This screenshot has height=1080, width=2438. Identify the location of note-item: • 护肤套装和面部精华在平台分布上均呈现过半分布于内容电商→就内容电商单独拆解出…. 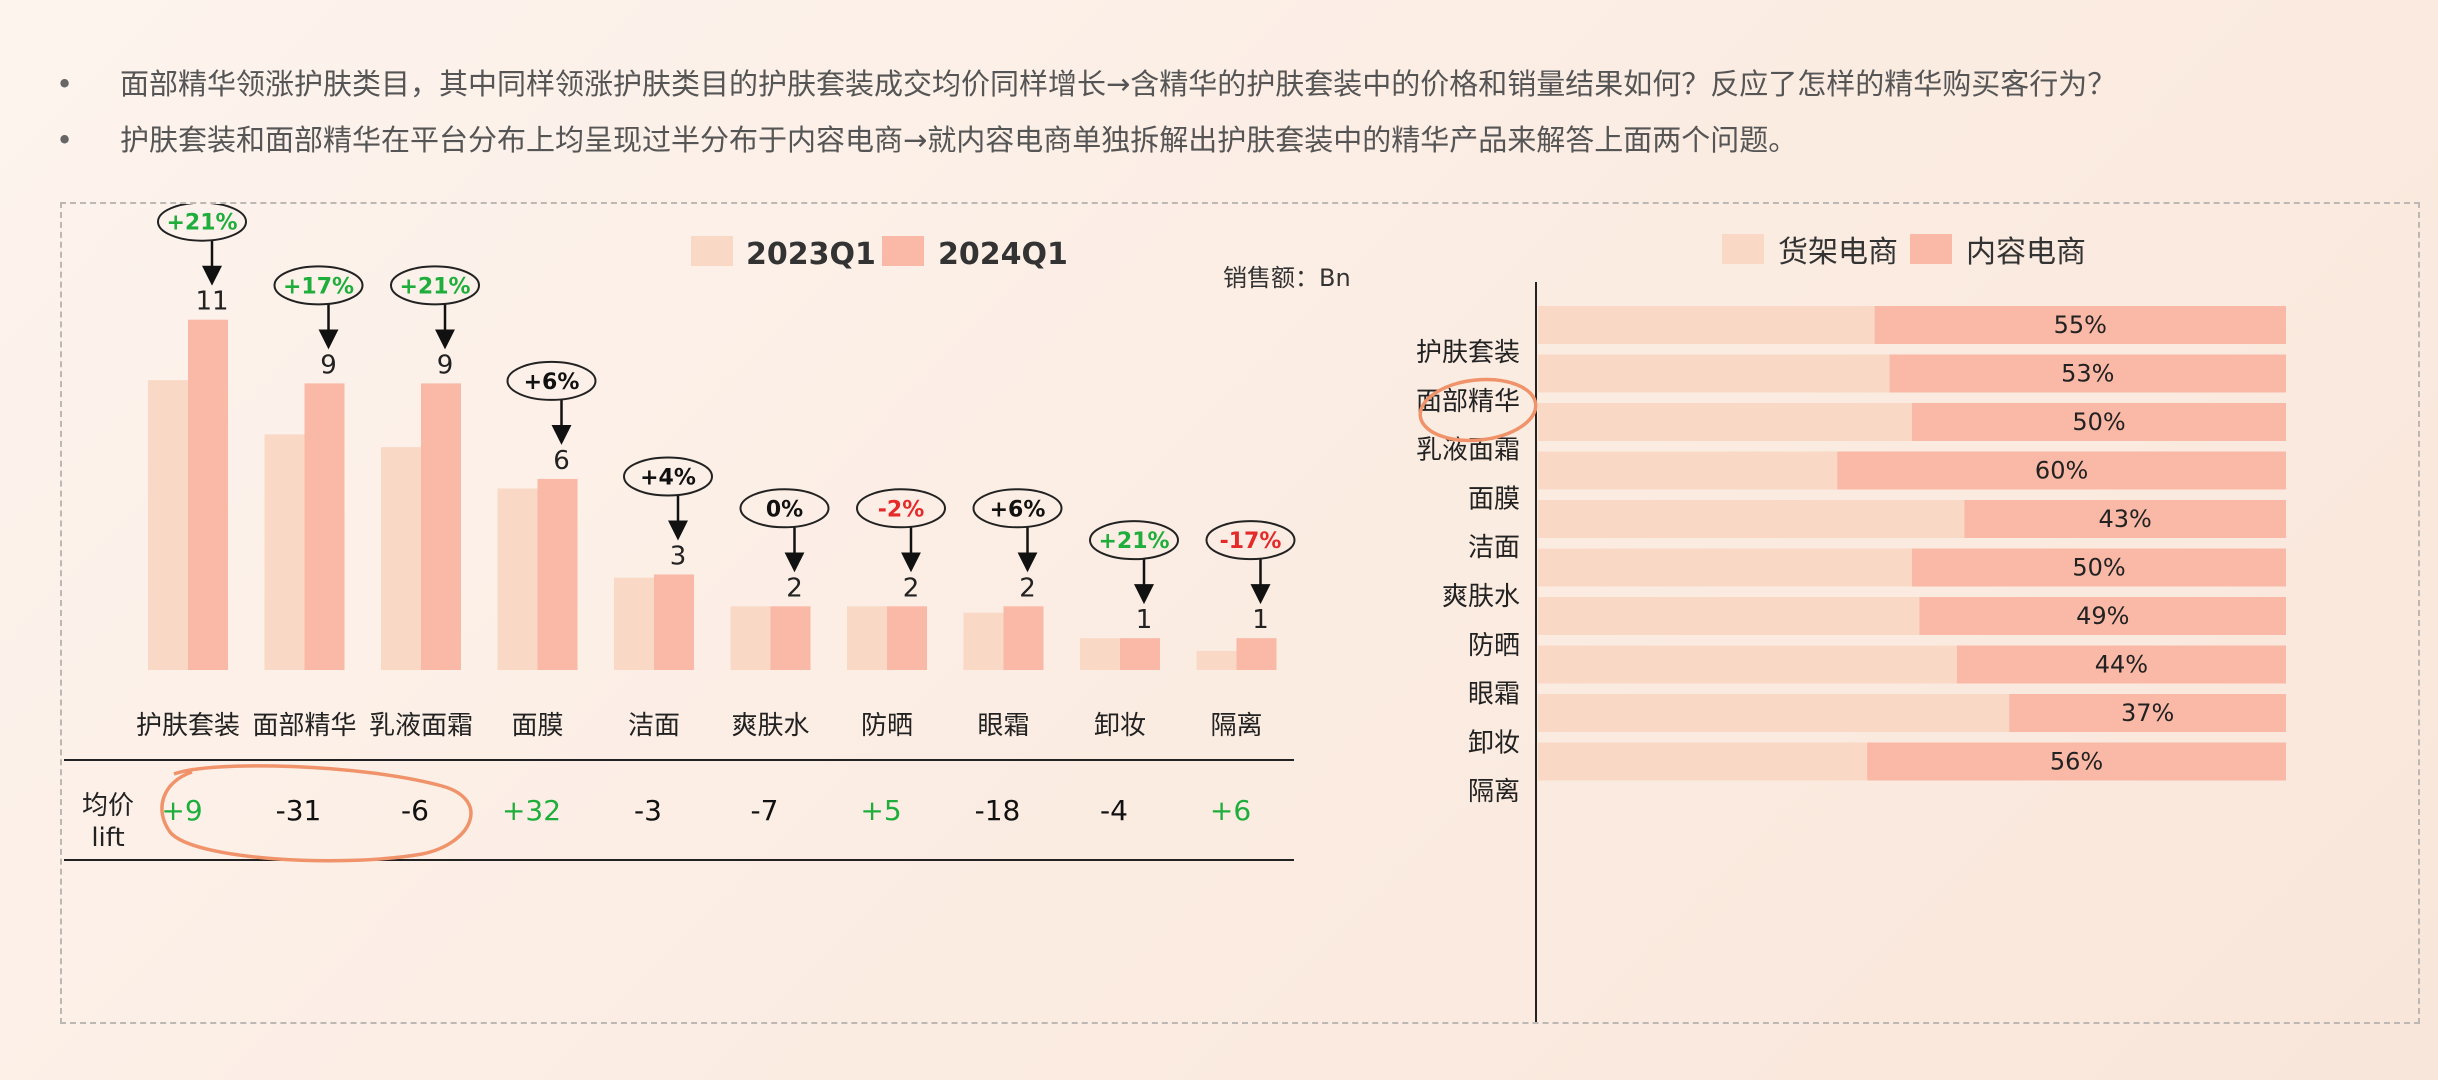
(1236, 140).